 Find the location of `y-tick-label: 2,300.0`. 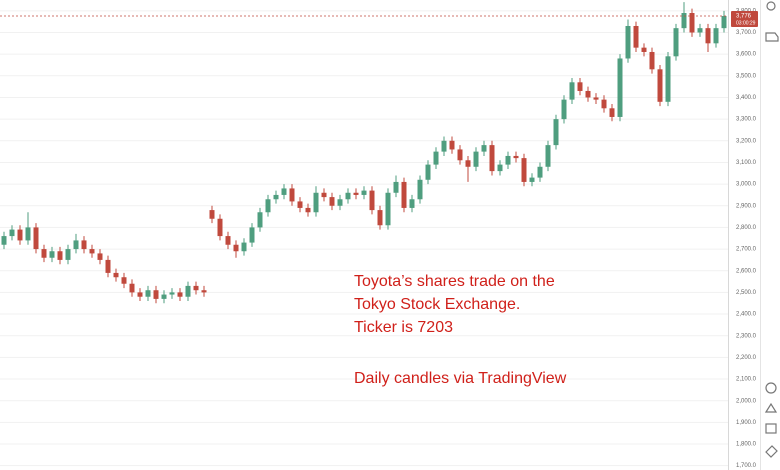

y-tick-label: 2,300.0 is located at coordinates (746, 336).